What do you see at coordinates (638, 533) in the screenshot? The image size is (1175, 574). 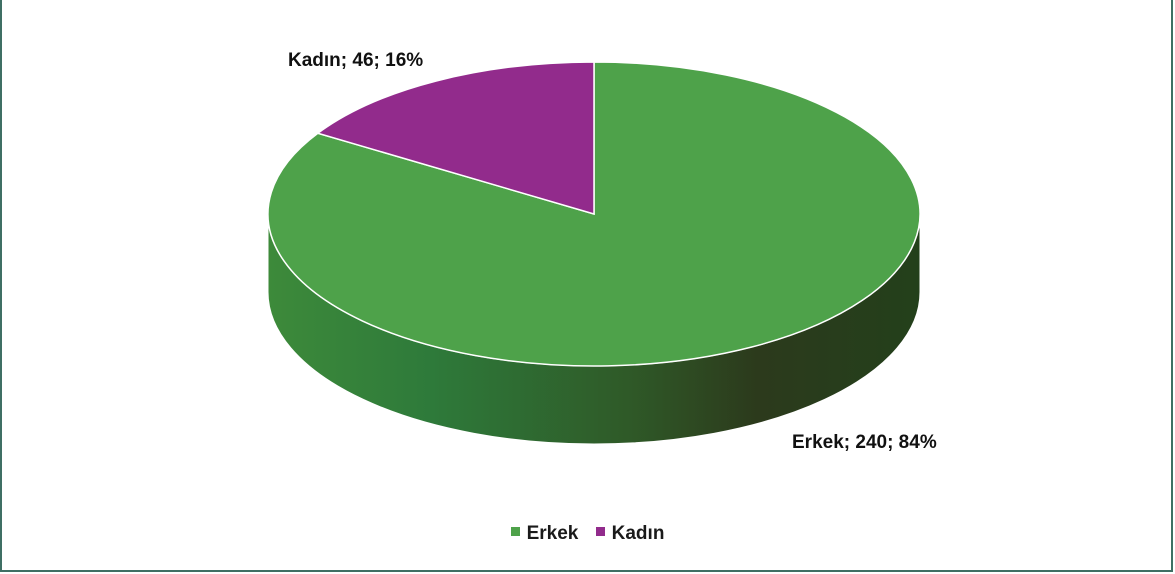 I see `legend-label-kadin: Kadın` at bounding box center [638, 533].